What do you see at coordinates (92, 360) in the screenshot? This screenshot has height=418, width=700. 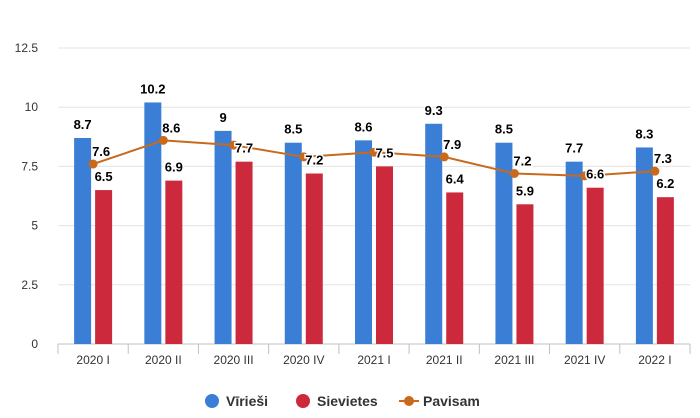 I see `x-tick-label: 2020 I` at bounding box center [92, 360].